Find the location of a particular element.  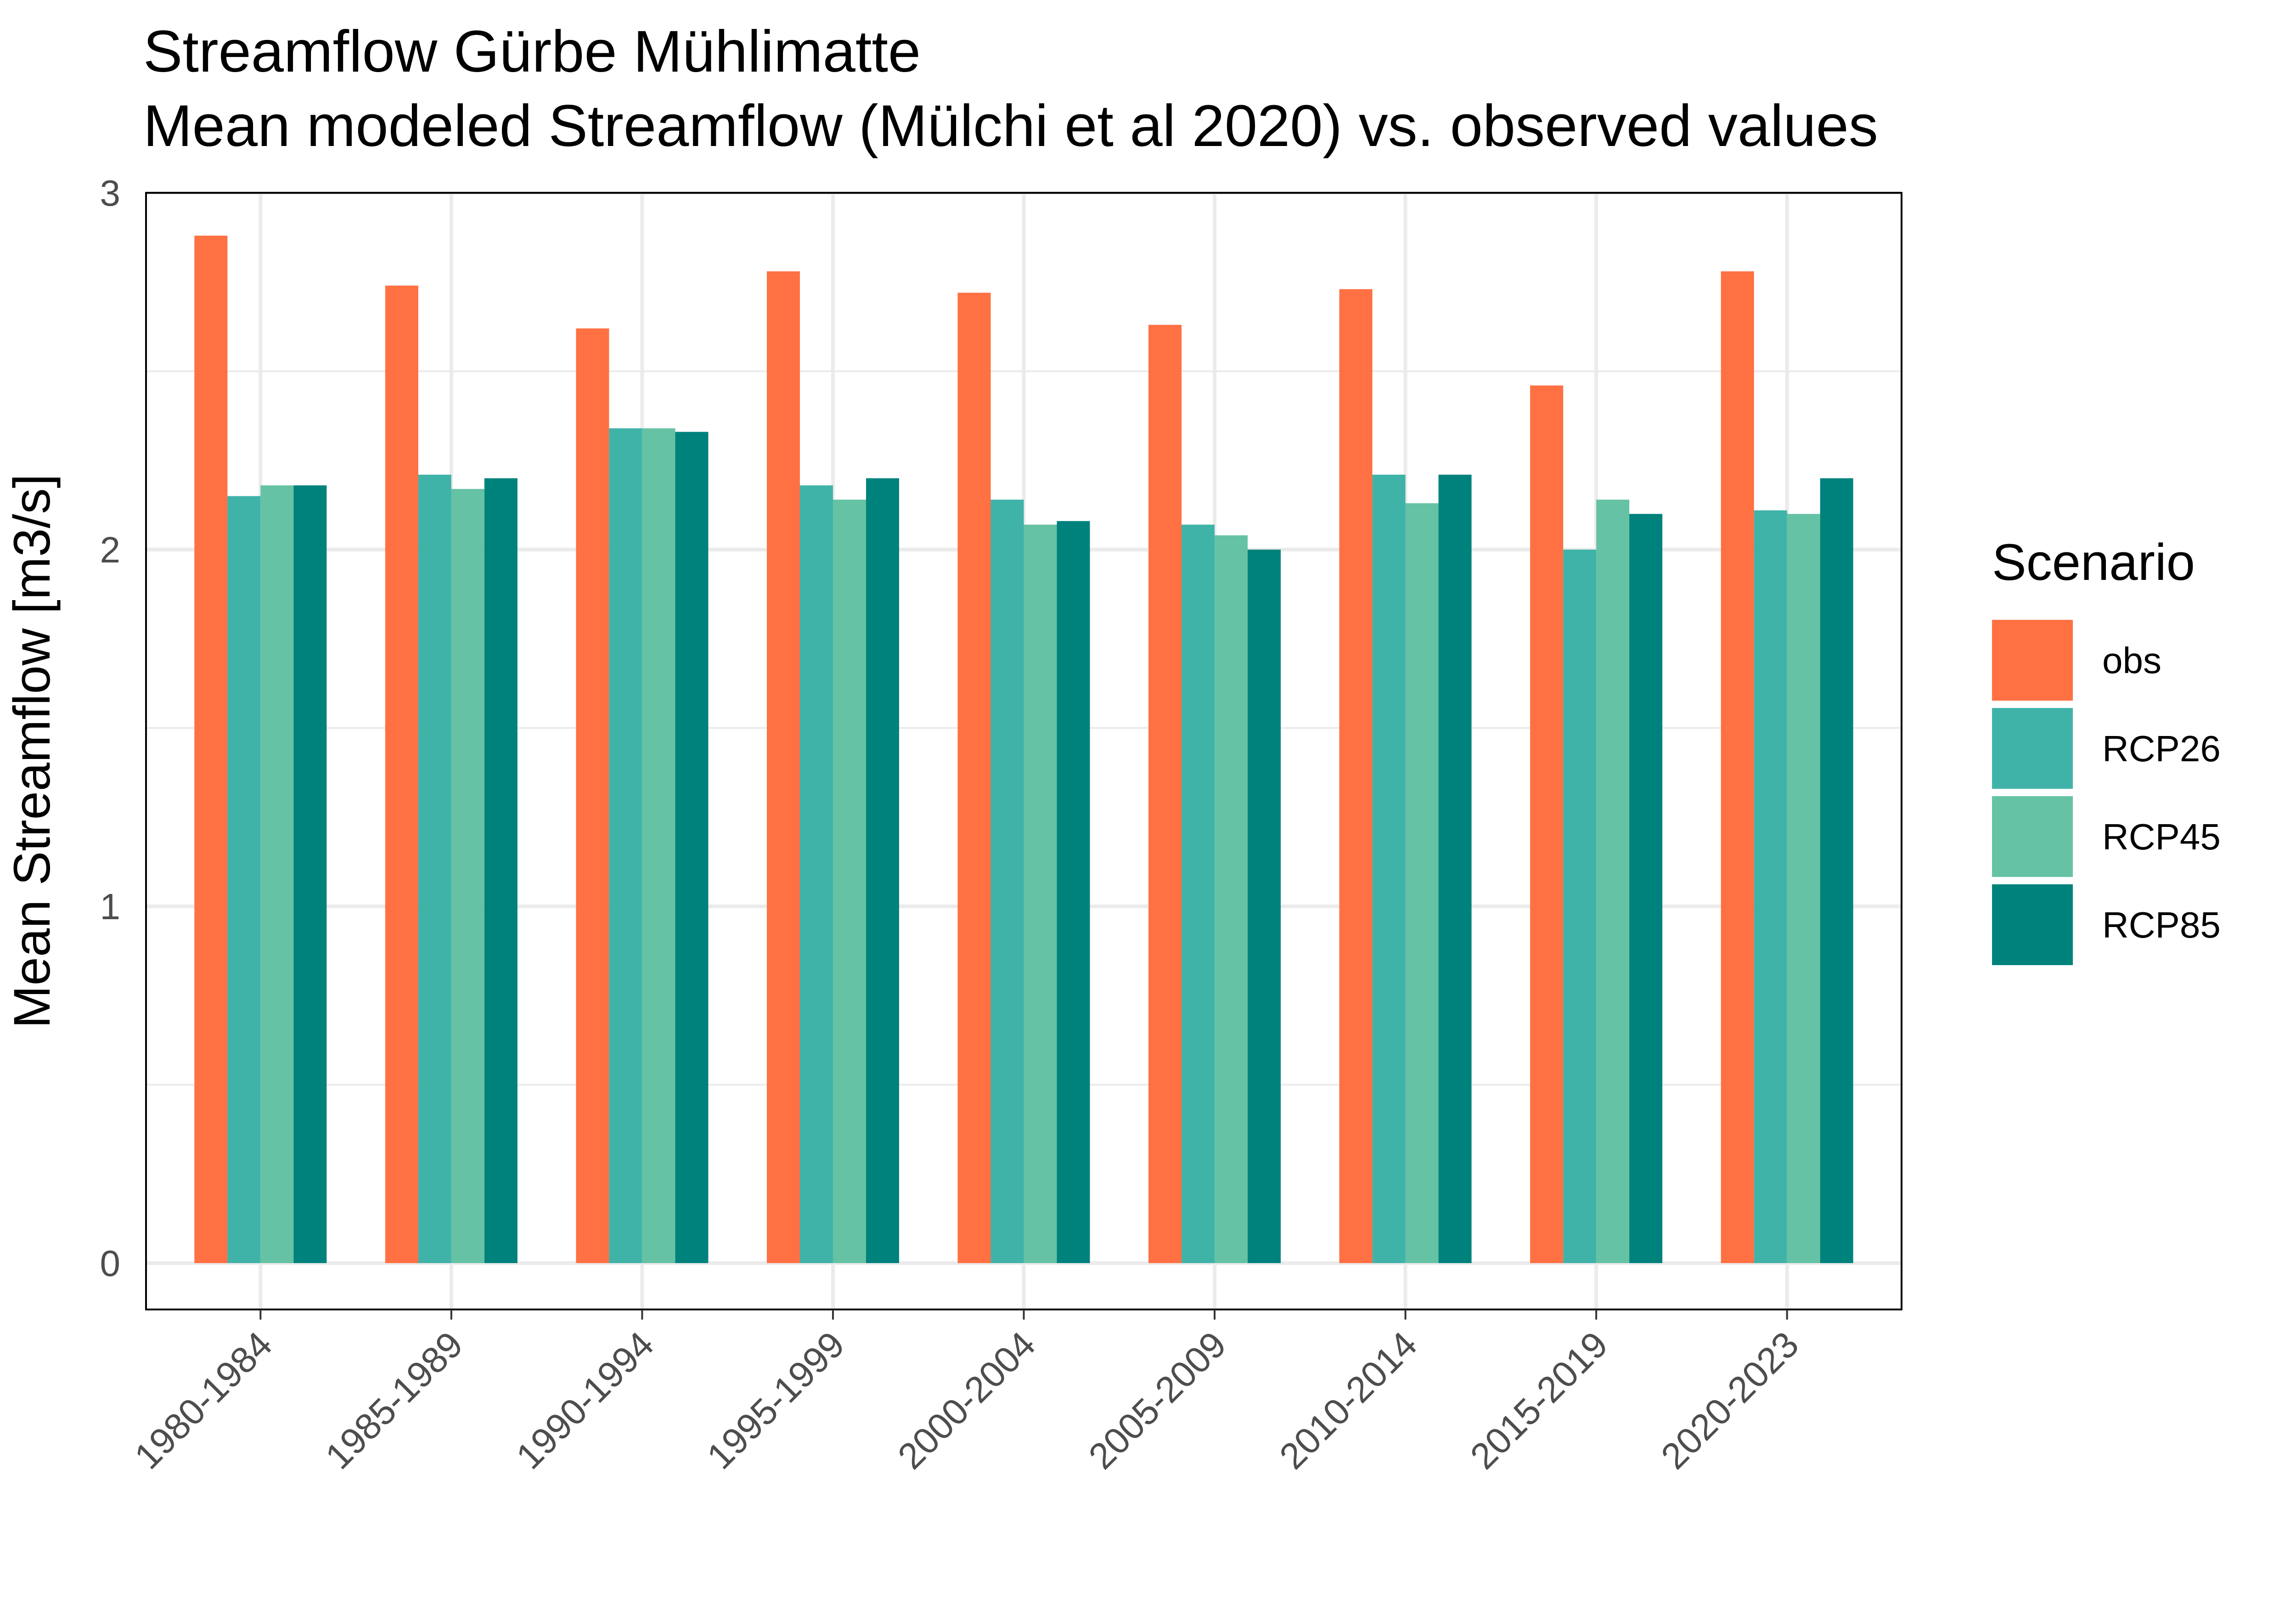

x-tick-label: 2005-2009 is located at coordinates (1157, 1400).